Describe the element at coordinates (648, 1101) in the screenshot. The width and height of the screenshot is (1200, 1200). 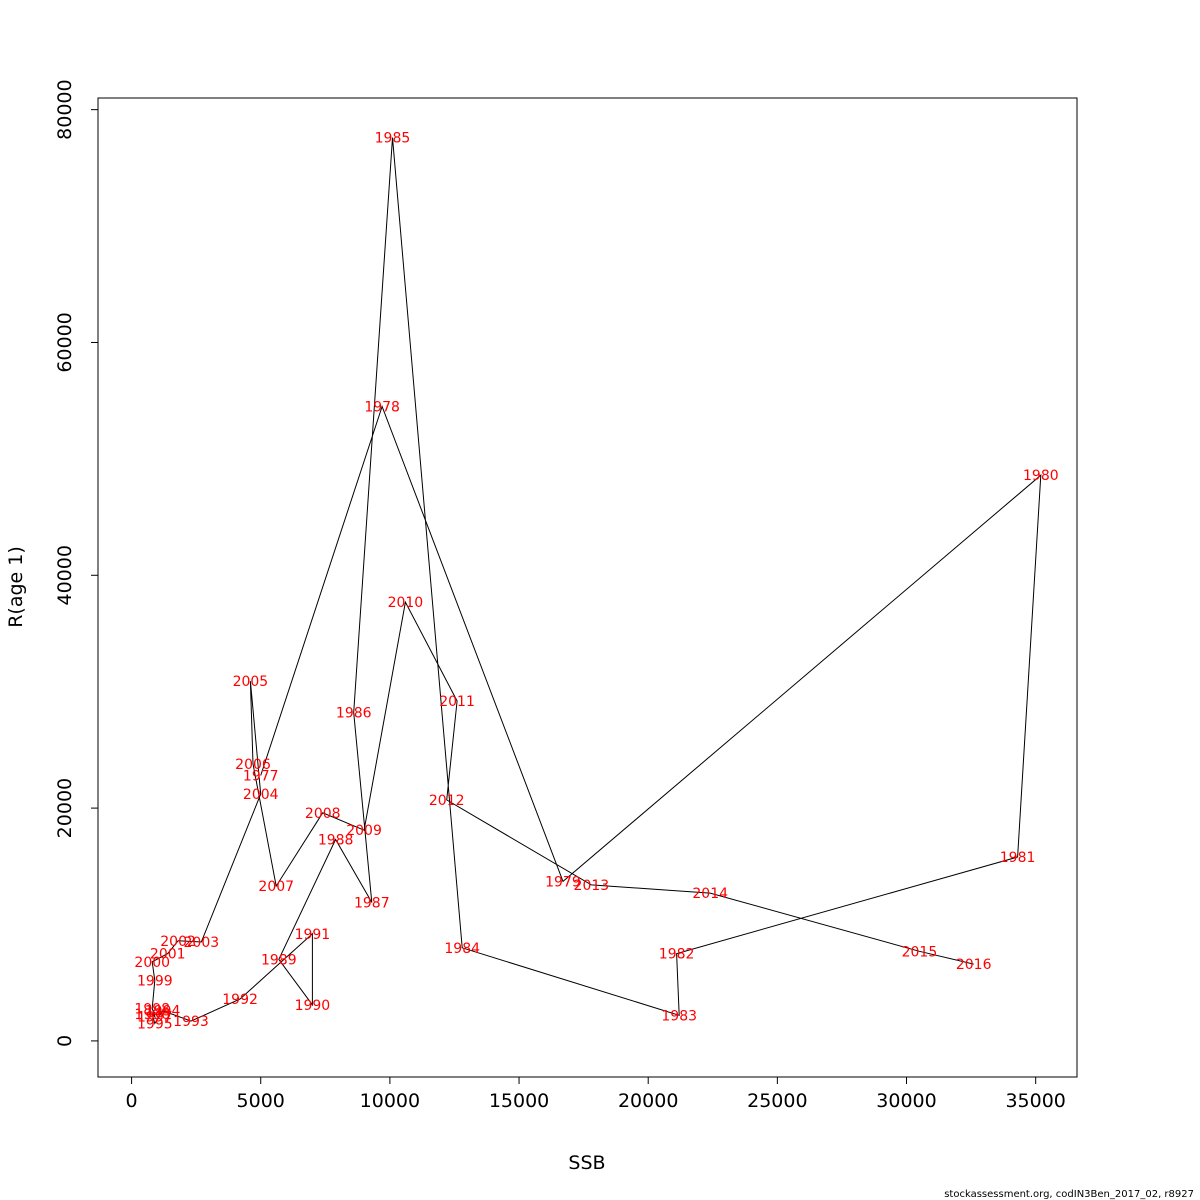
I see `x-tick-label: 20000` at that location.